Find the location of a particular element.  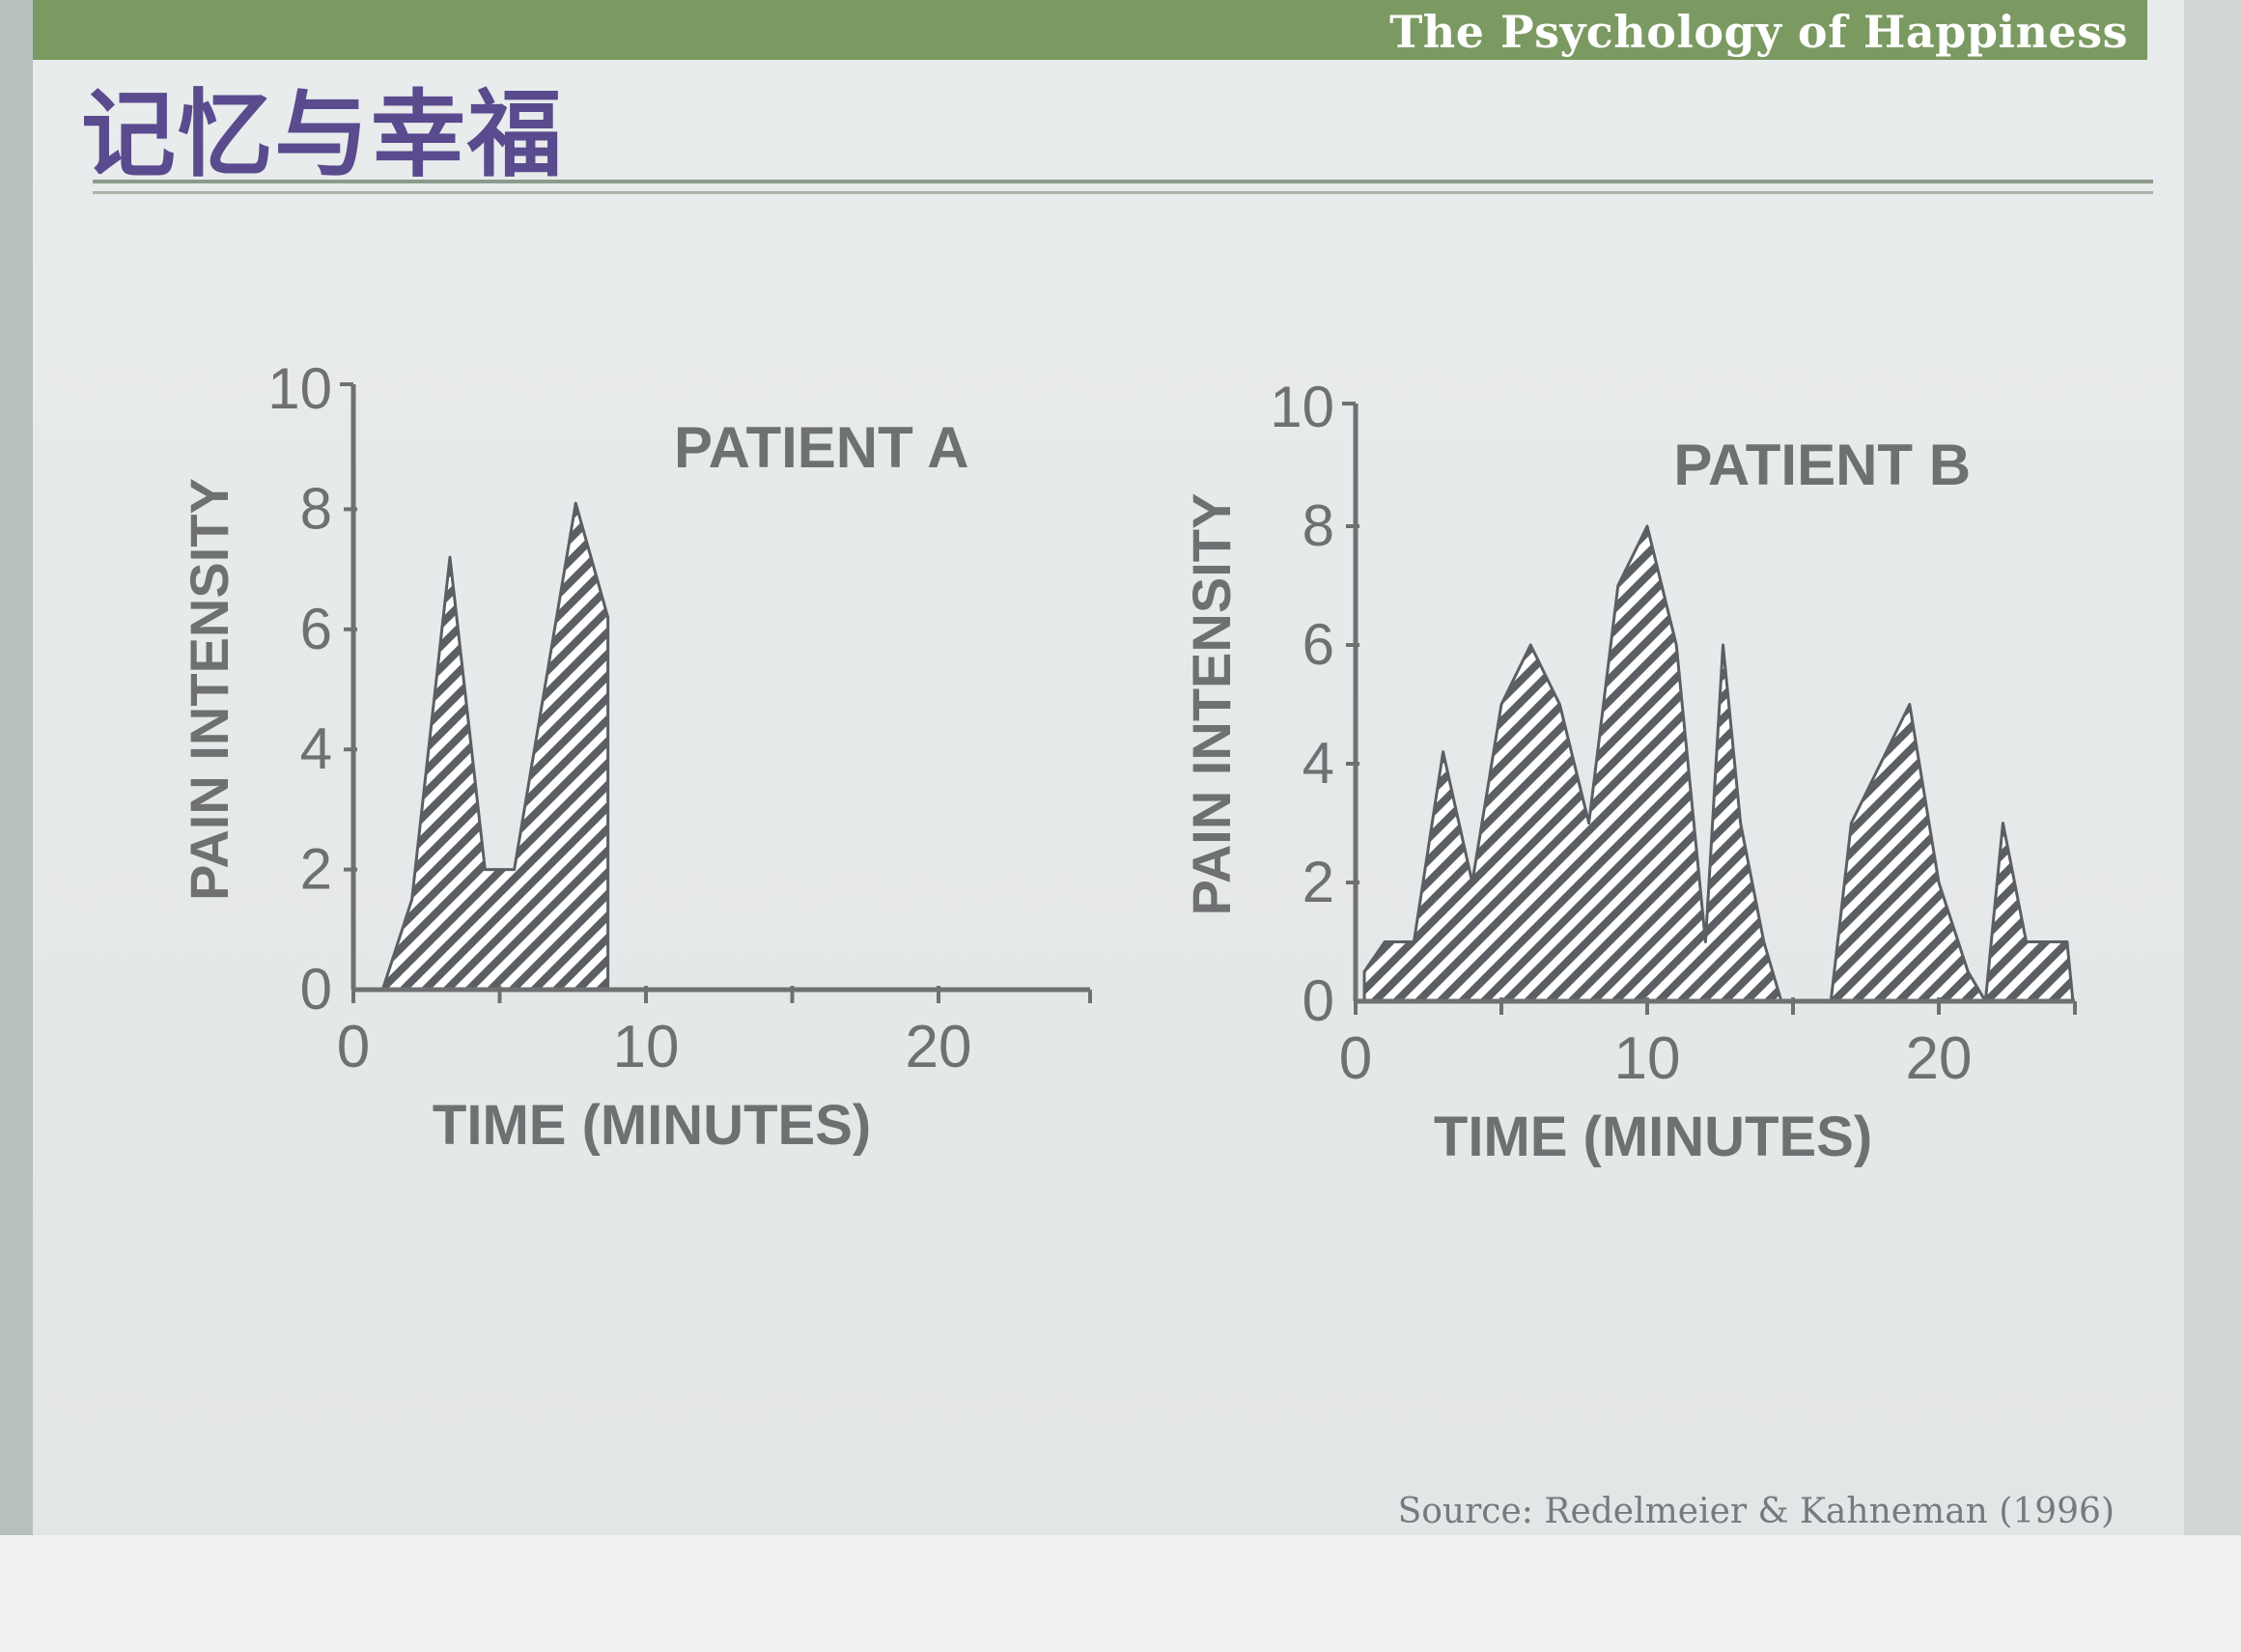

frame-left is located at coordinates (16, 826).